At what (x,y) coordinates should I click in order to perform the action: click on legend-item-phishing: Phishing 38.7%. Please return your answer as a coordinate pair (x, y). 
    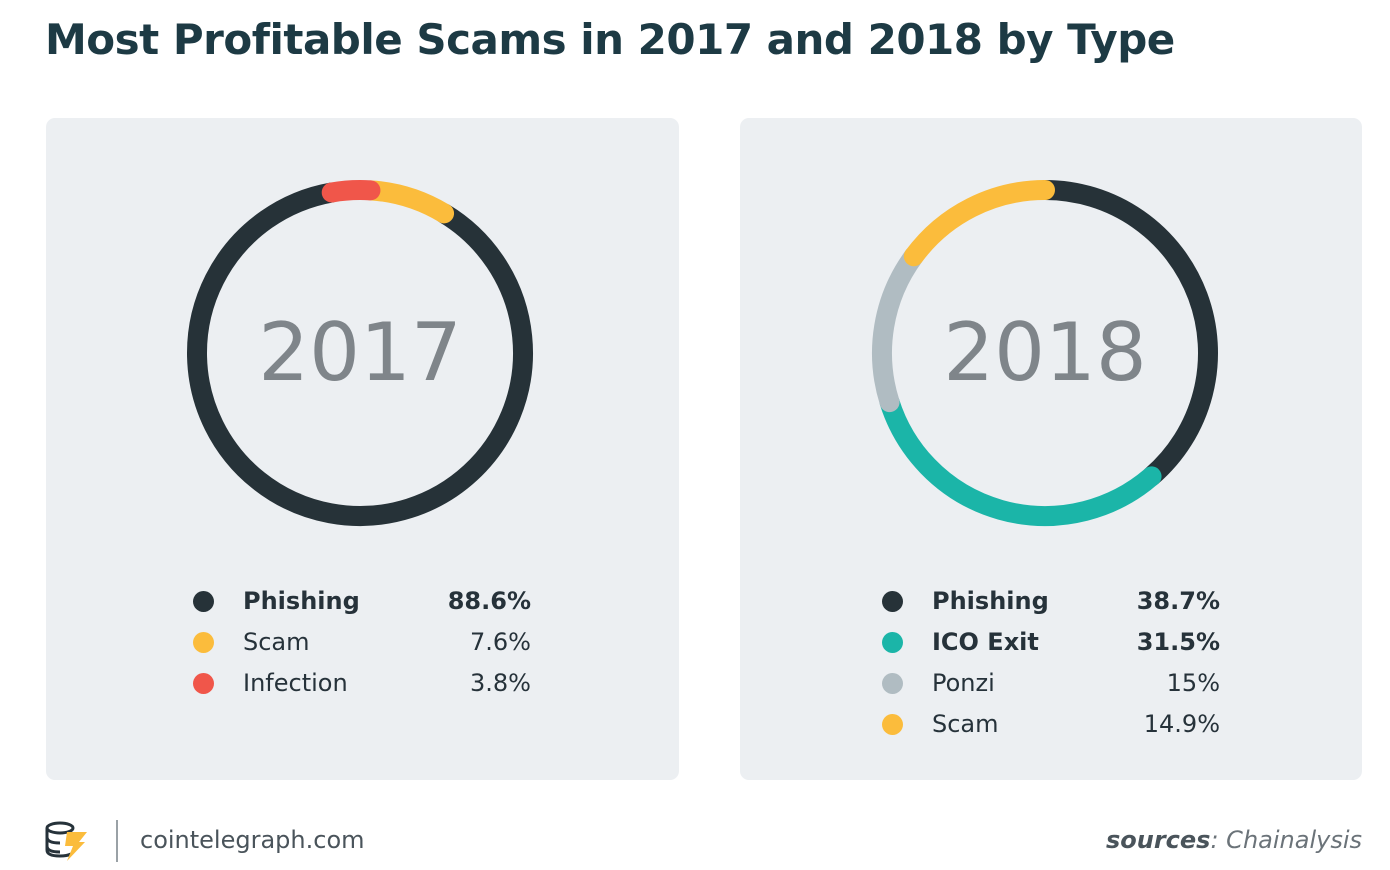
    Looking at the image, I should click on (1050, 601).